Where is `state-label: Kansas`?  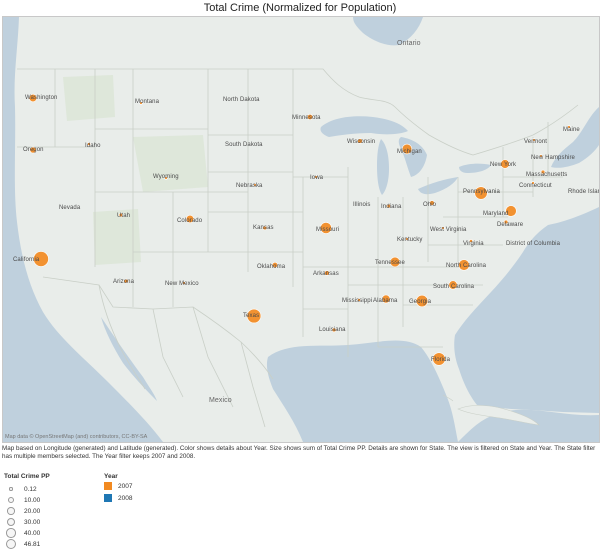
state-label: Kansas is located at coordinates (263, 228).